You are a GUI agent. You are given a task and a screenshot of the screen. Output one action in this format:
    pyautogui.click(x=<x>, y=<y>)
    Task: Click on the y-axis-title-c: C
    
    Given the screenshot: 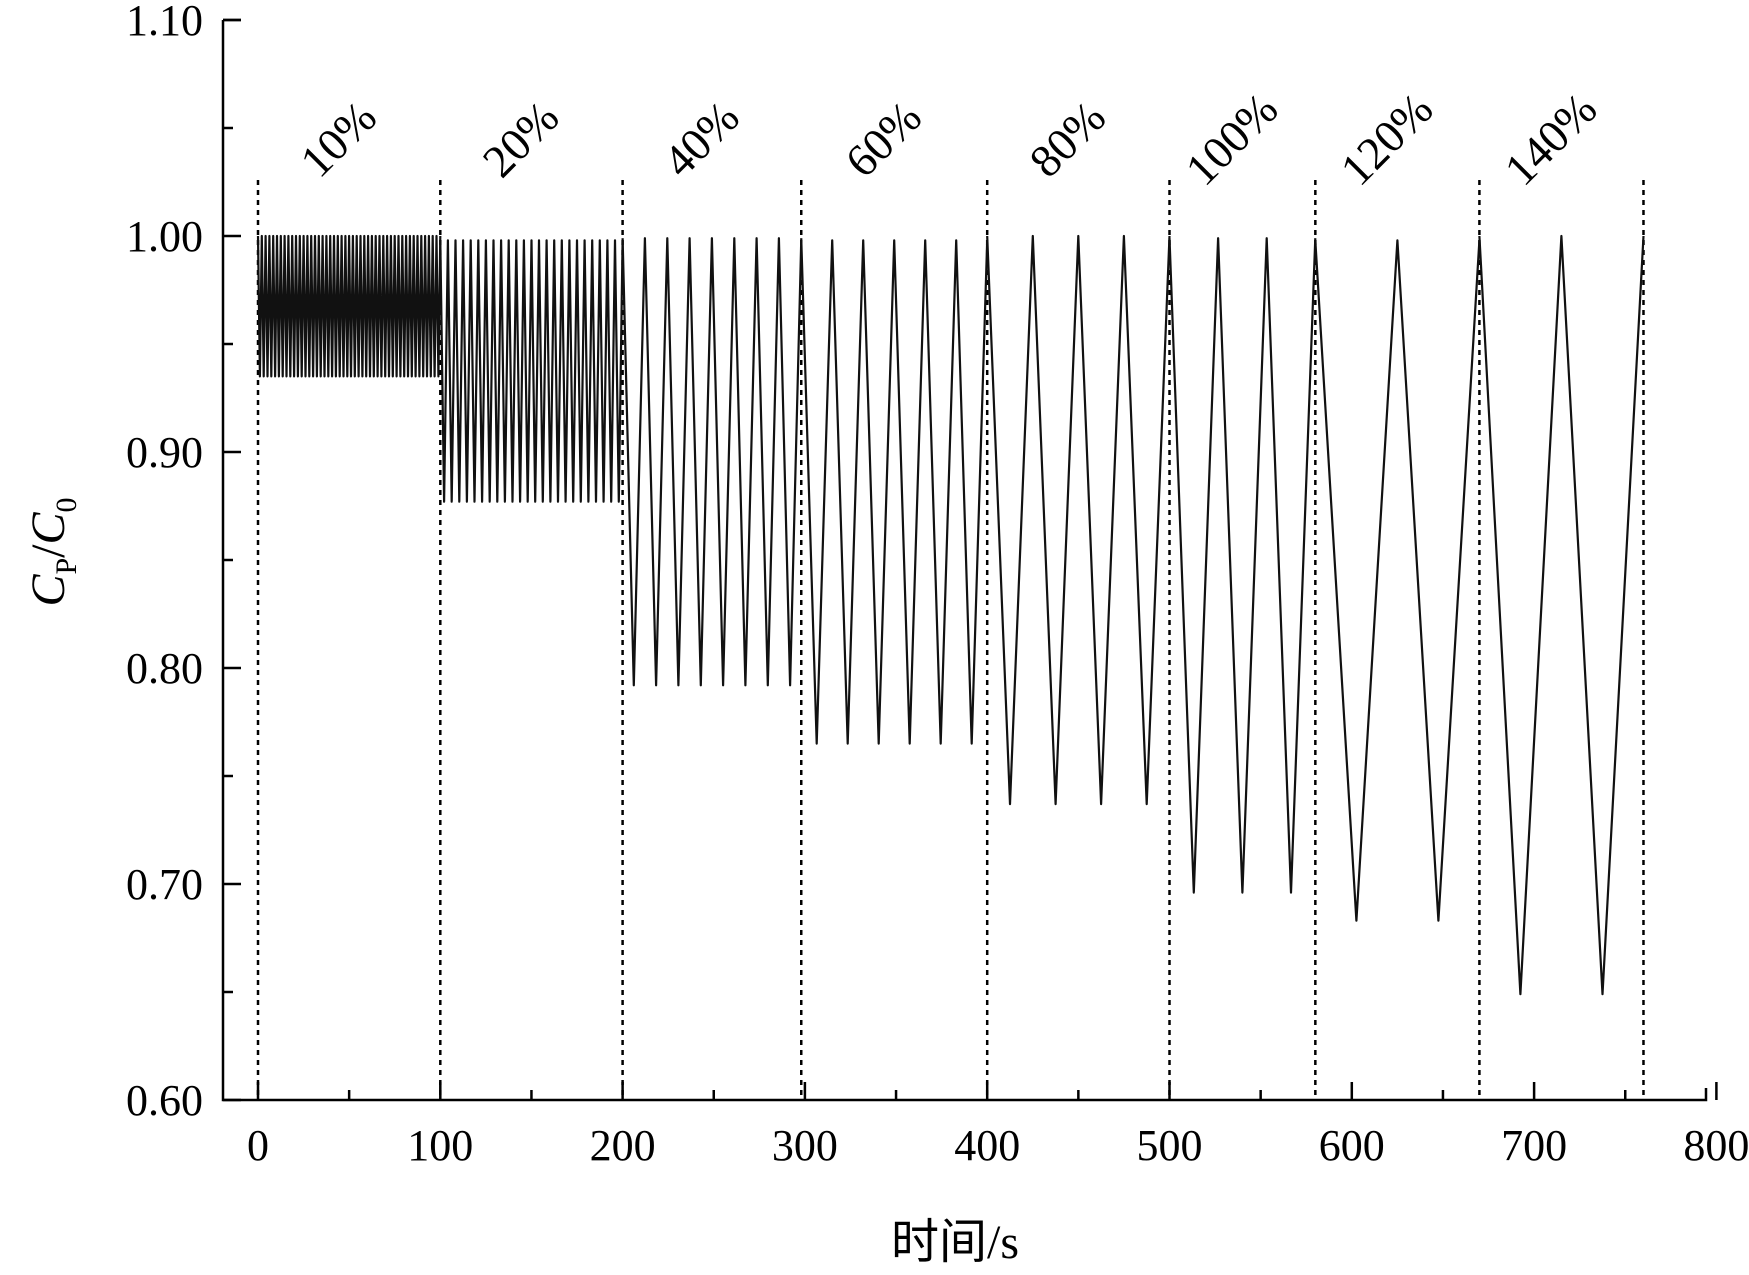 What is the action you would take?
    pyautogui.click(x=48, y=590)
    